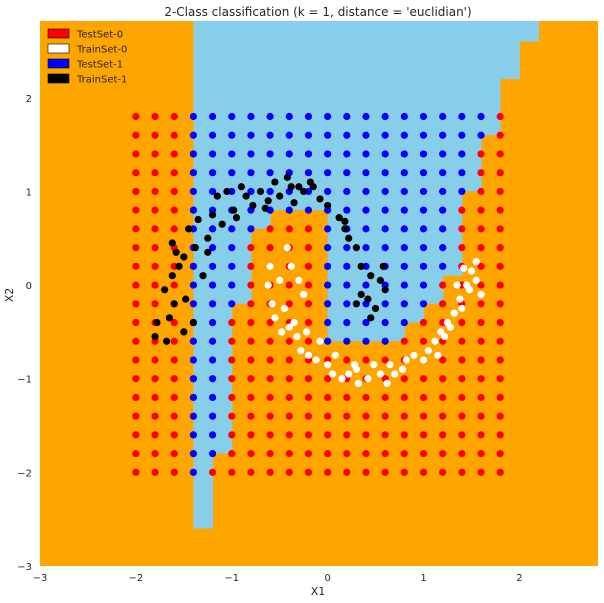  I want to click on region-class-1-strip, so click(529, 31).